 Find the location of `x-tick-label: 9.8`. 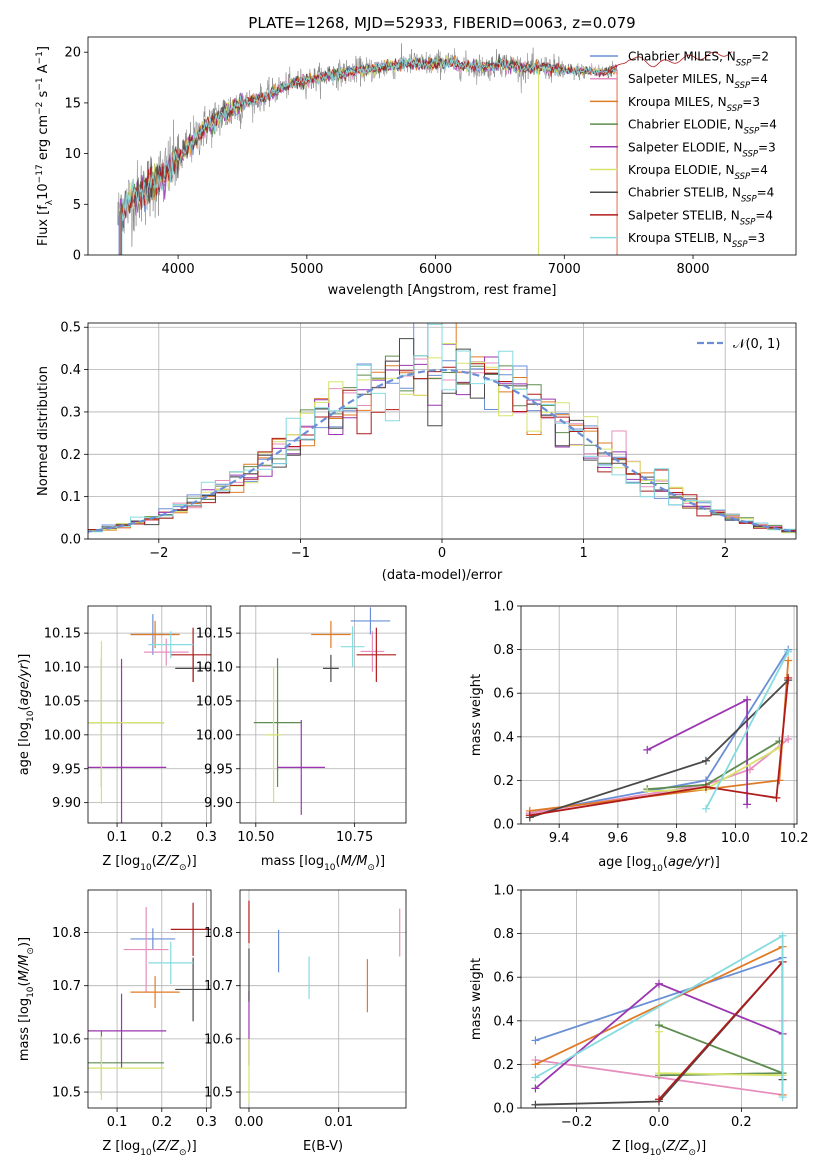

x-tick-label: 9.8 is located at coordinates (676, 838).